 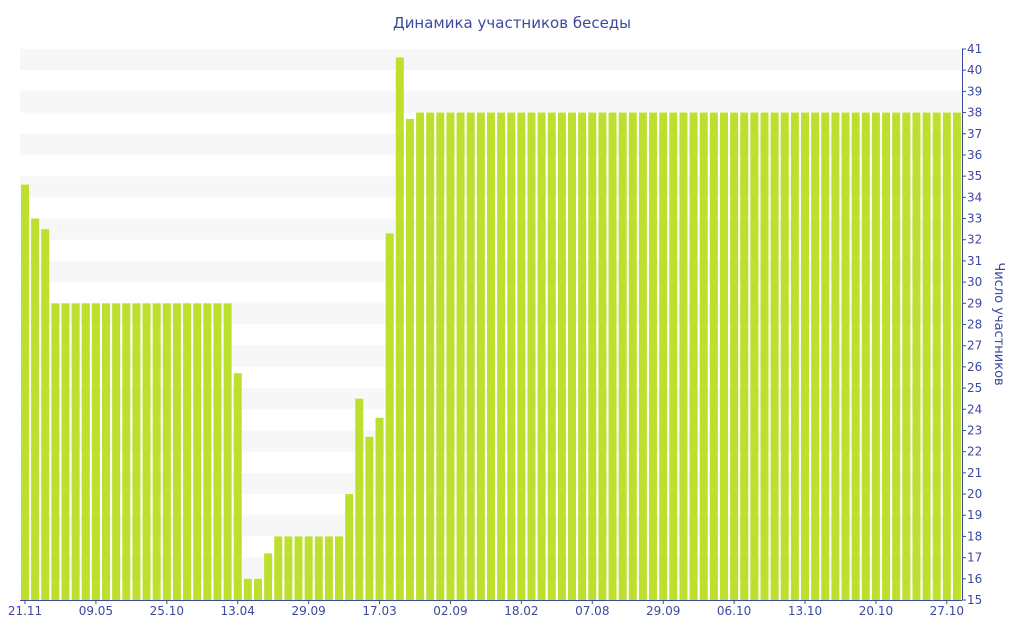 I want to click on y-tick-label: 28, so click(x=974, y=325).